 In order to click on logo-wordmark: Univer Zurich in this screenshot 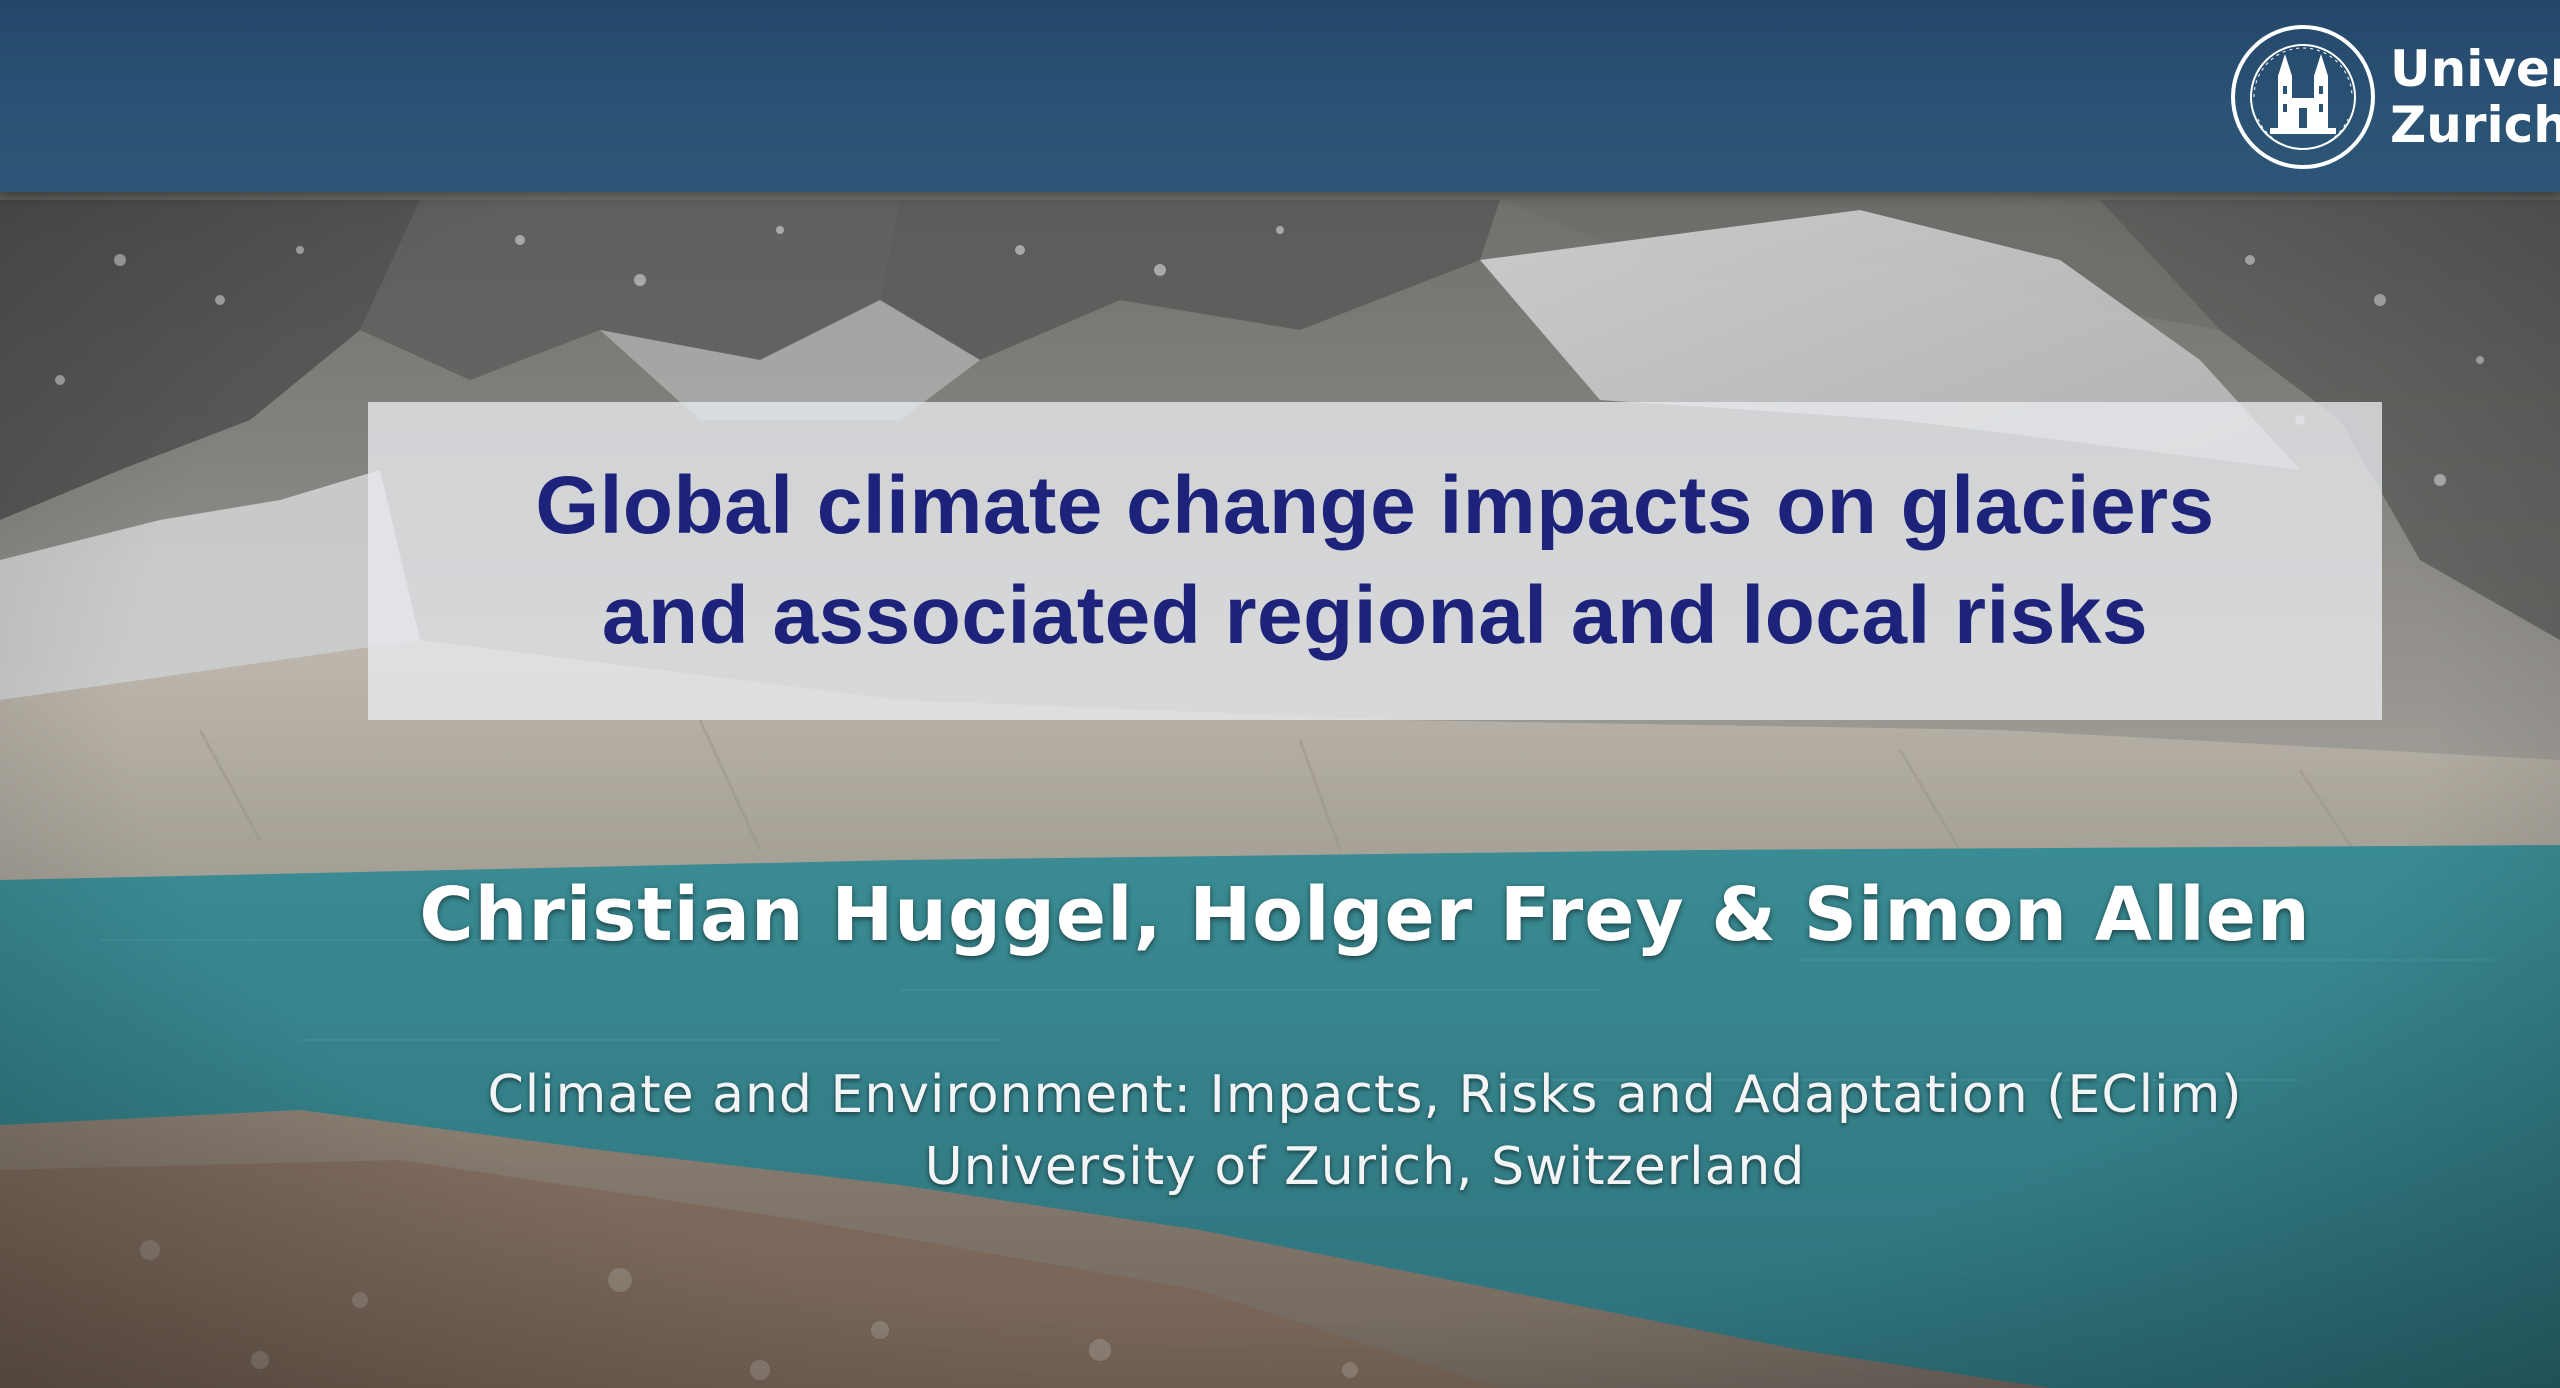, I will do `click(2475, 97)`.